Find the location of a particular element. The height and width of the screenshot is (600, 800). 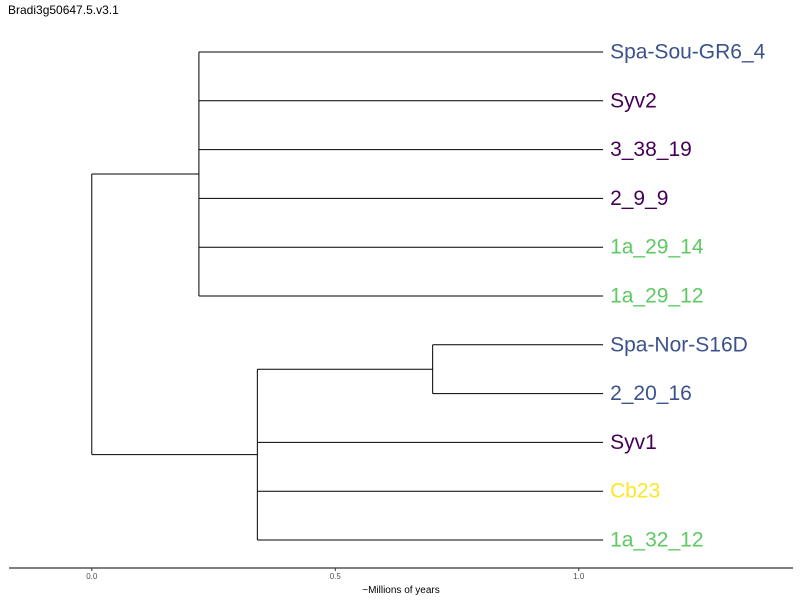

leaf-label: 2_9_9 is located at coordinates (639, 198).